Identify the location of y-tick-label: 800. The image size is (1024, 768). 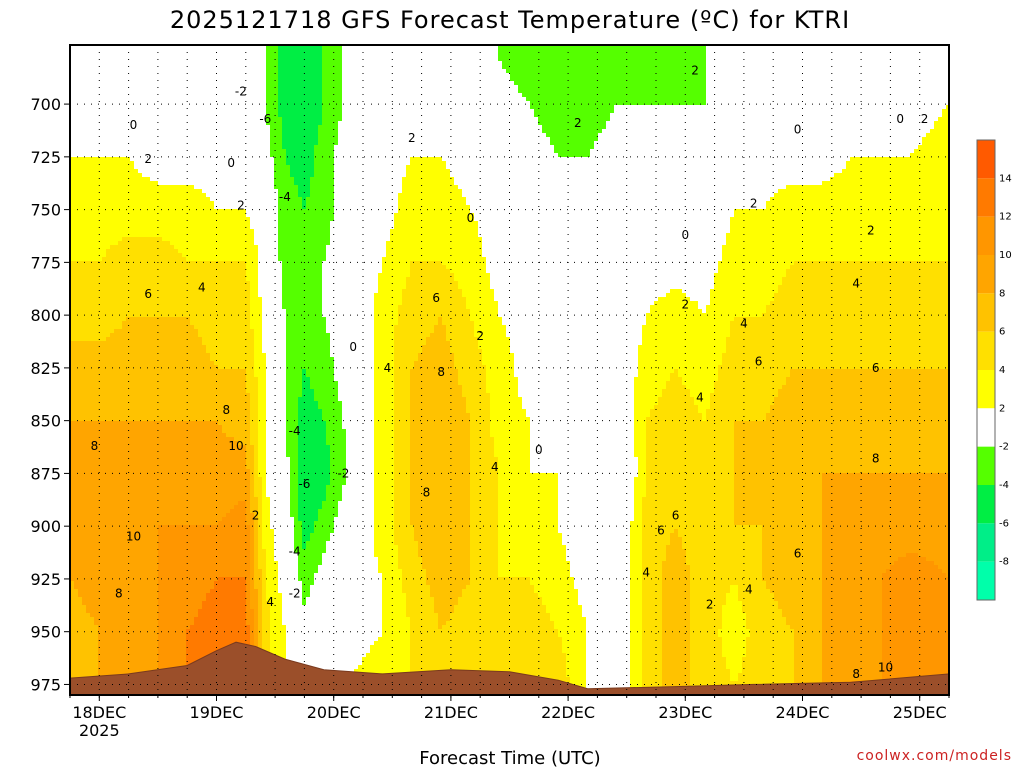
(45, 315).